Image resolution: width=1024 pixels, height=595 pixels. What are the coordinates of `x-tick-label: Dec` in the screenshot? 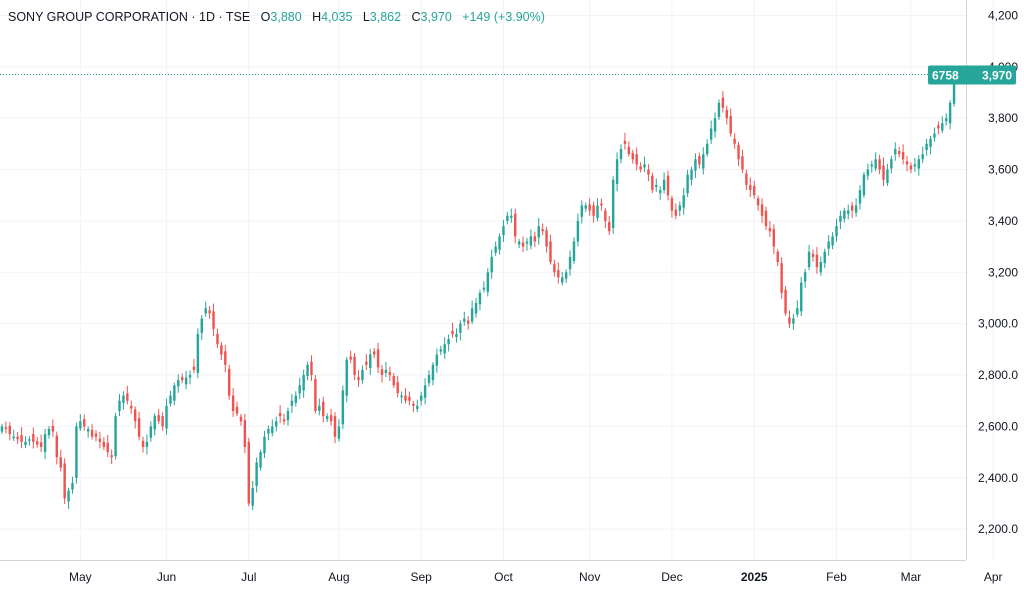 It's located at (671, 577).